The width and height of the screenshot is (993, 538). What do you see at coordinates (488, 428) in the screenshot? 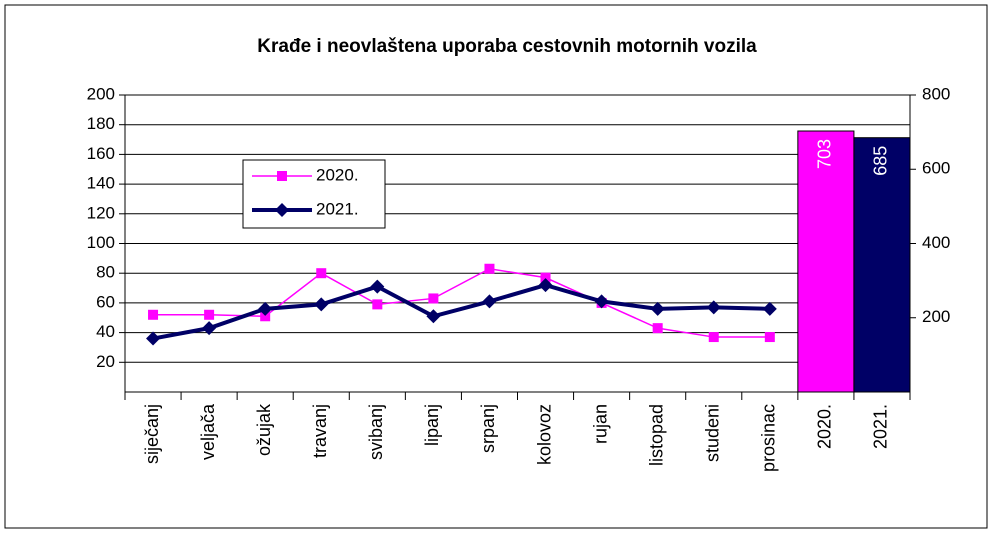
I see `x-tick-label: srpanj` at bounding box center [488, 428].